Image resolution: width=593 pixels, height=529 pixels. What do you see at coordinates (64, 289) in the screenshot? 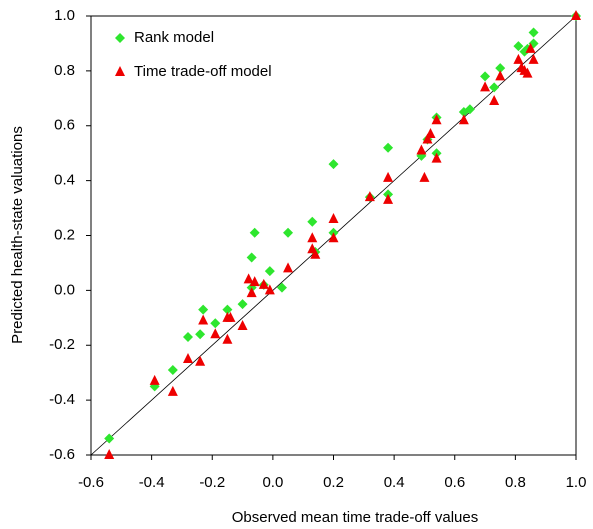
I see `y-tick-label: 0.0` at bounding box center [64, 289].